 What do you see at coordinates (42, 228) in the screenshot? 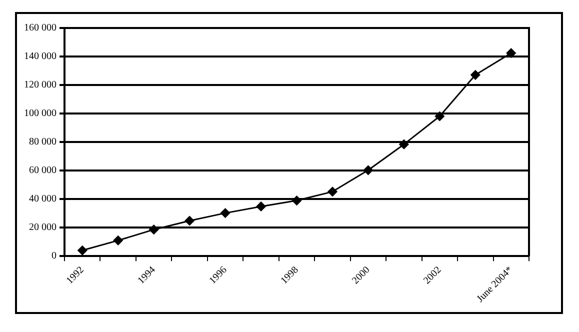
I see `y-tick-label: 20 000` at bounding box center [42, 228].